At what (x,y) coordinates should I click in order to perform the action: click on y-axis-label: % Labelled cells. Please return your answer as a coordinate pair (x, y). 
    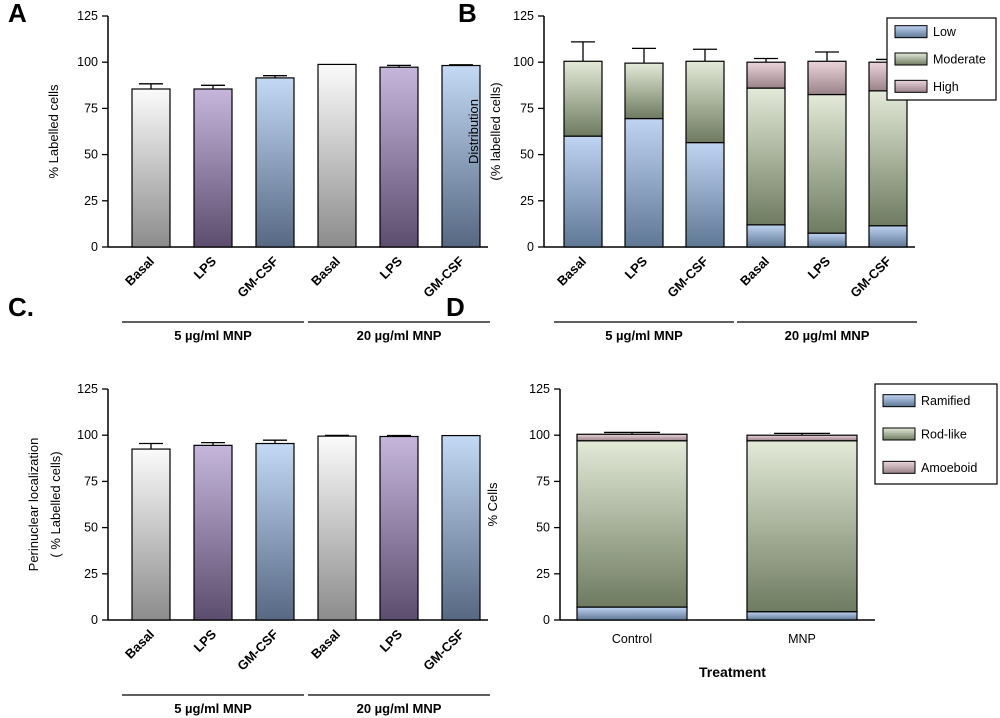
    Looking at the image, I should click on (53, 131).